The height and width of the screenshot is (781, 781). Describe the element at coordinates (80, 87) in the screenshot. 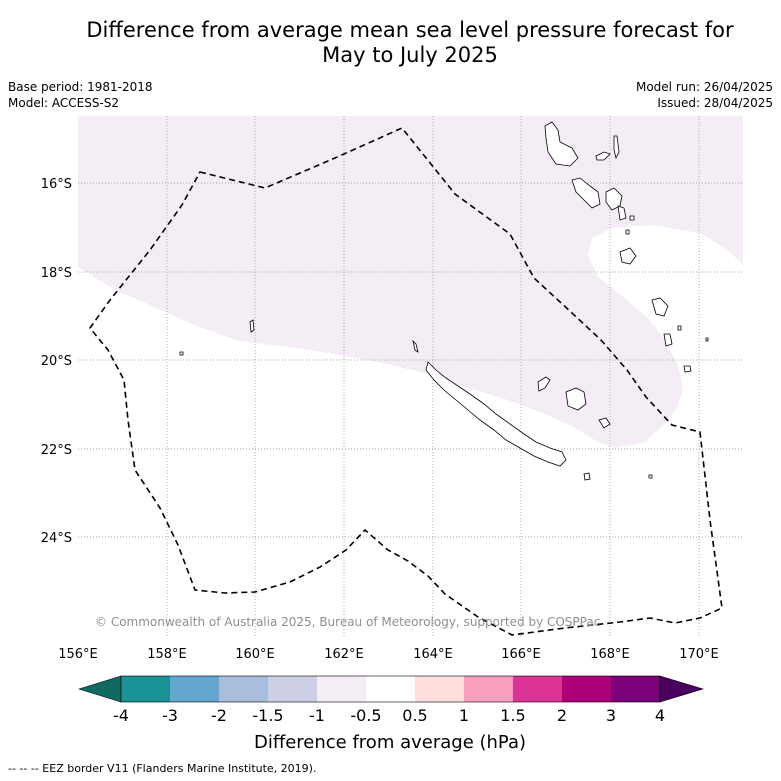

I see `base-period: Base period: 1981-2018` at that location.